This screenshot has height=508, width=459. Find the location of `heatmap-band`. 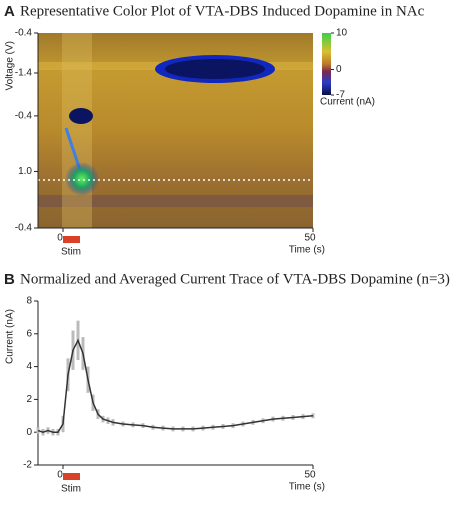

heatmap-band is located at coordinates (175, 201).